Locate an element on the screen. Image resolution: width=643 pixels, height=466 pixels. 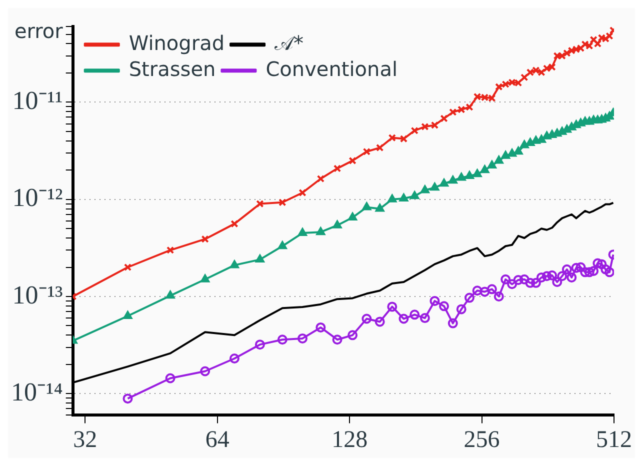
y-tick-label: 10⁻¹³ is located at coordinates (38, 295).